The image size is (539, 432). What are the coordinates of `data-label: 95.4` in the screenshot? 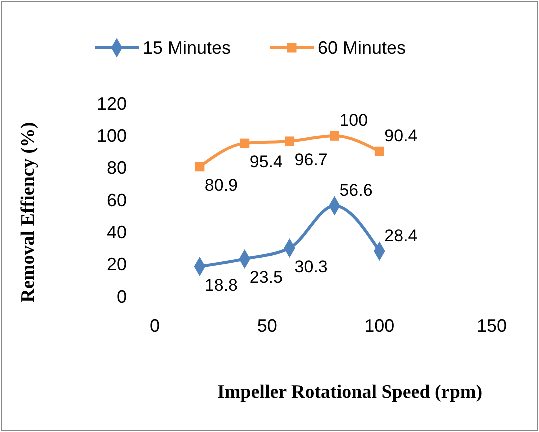 It's located at (266, 162).